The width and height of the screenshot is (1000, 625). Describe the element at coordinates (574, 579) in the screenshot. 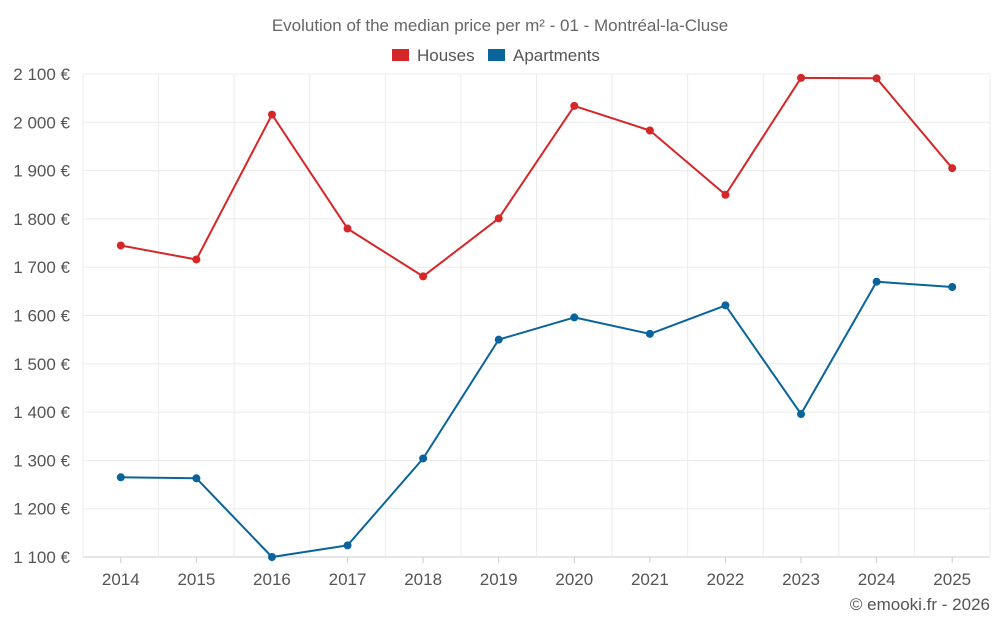

I see `x-tick-label: 2020` at that location.